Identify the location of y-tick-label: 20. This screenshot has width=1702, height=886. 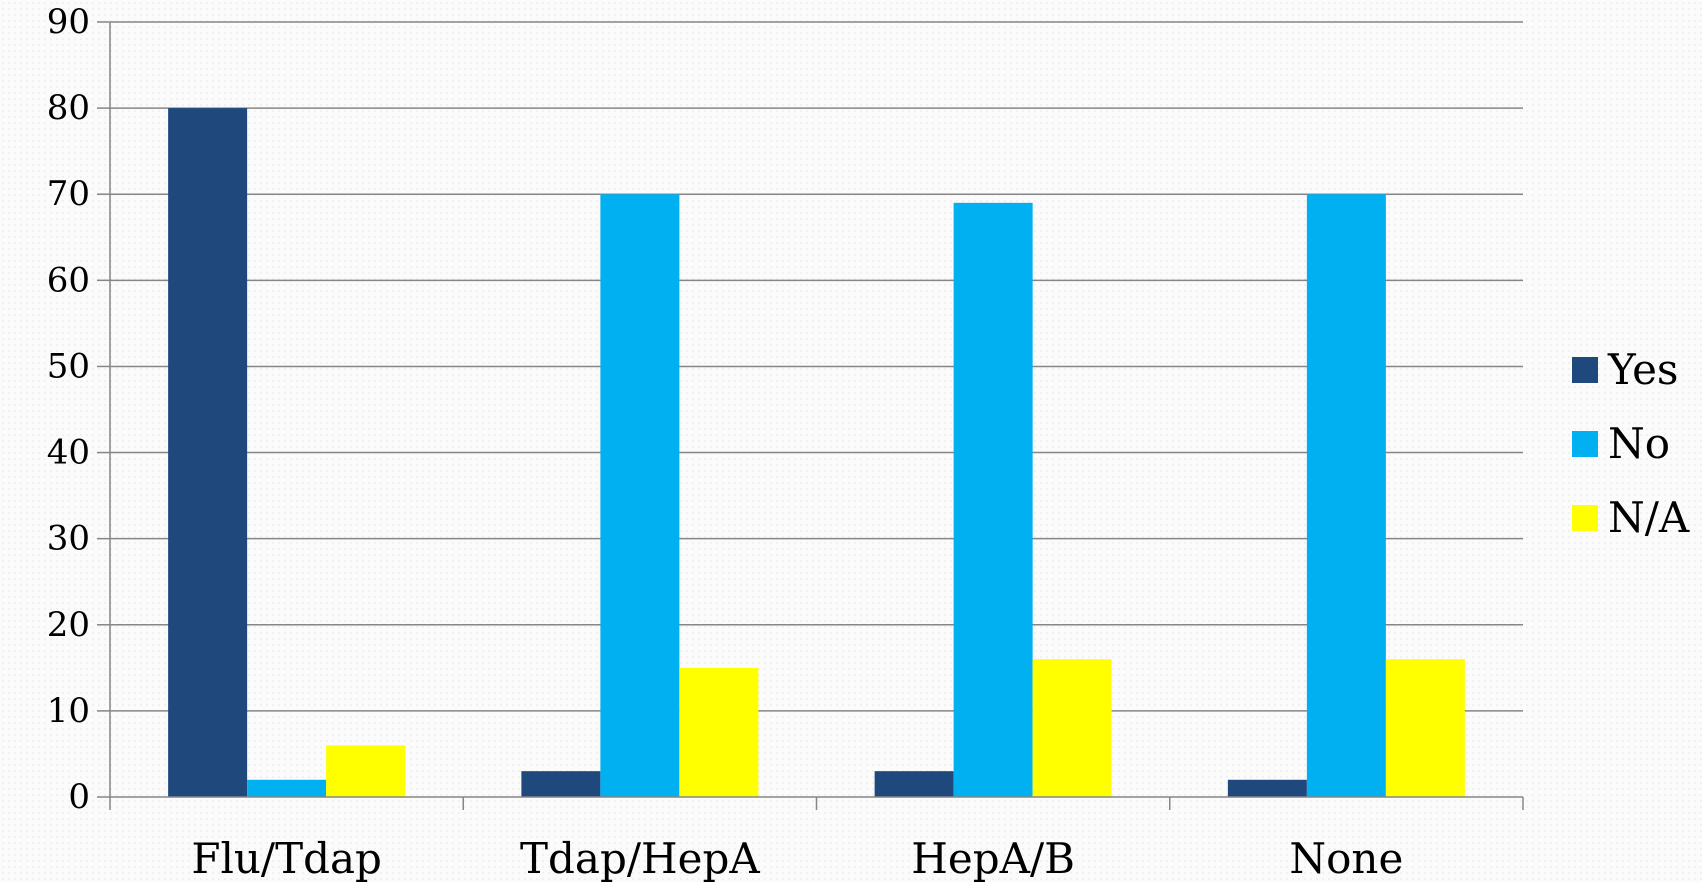
(68, 625).